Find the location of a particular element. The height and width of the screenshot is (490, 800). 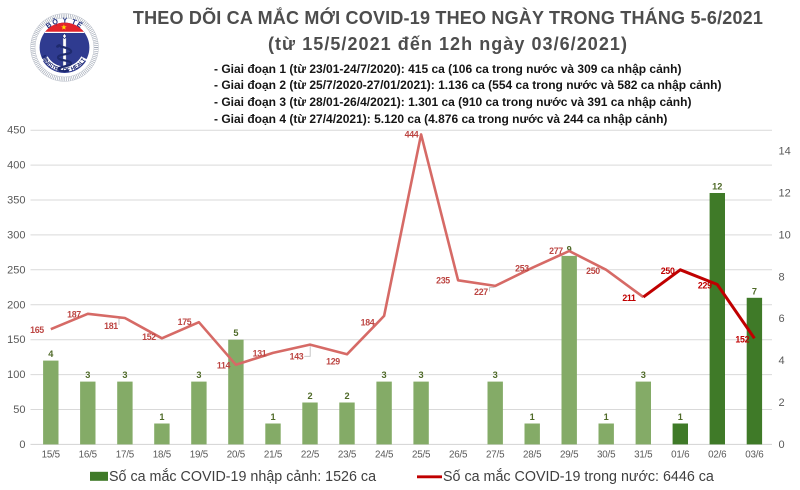

svg-text: 227 is located at coordinates (481, 292).